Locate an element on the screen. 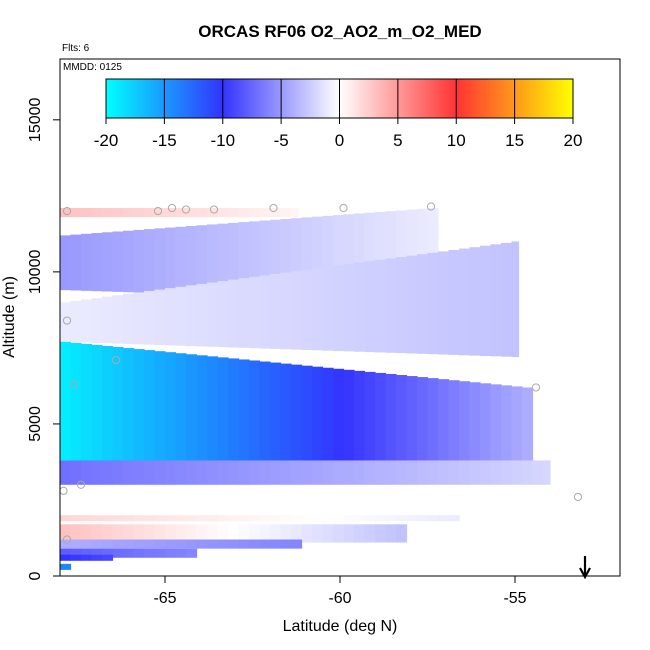  colorbar-tick-label: -10 is located at coordinates (222, 140).